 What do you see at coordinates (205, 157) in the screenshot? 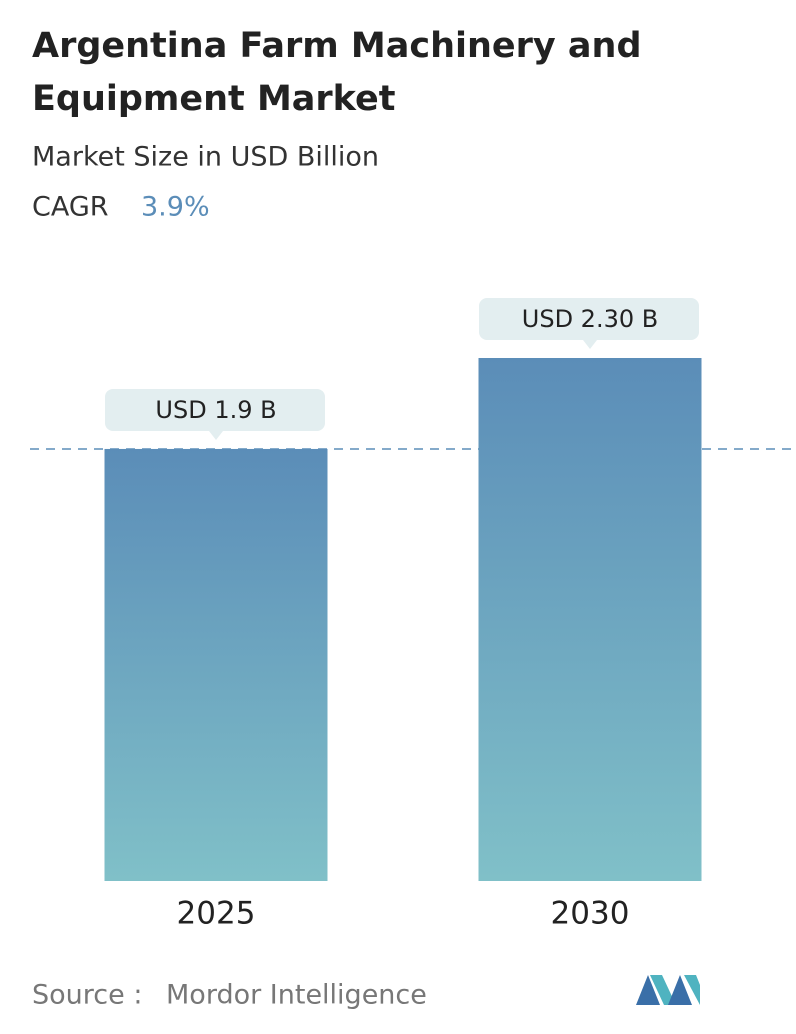
I see `chart-subtitle: Market Size in USD Billion` at bounding box center [205, 157].